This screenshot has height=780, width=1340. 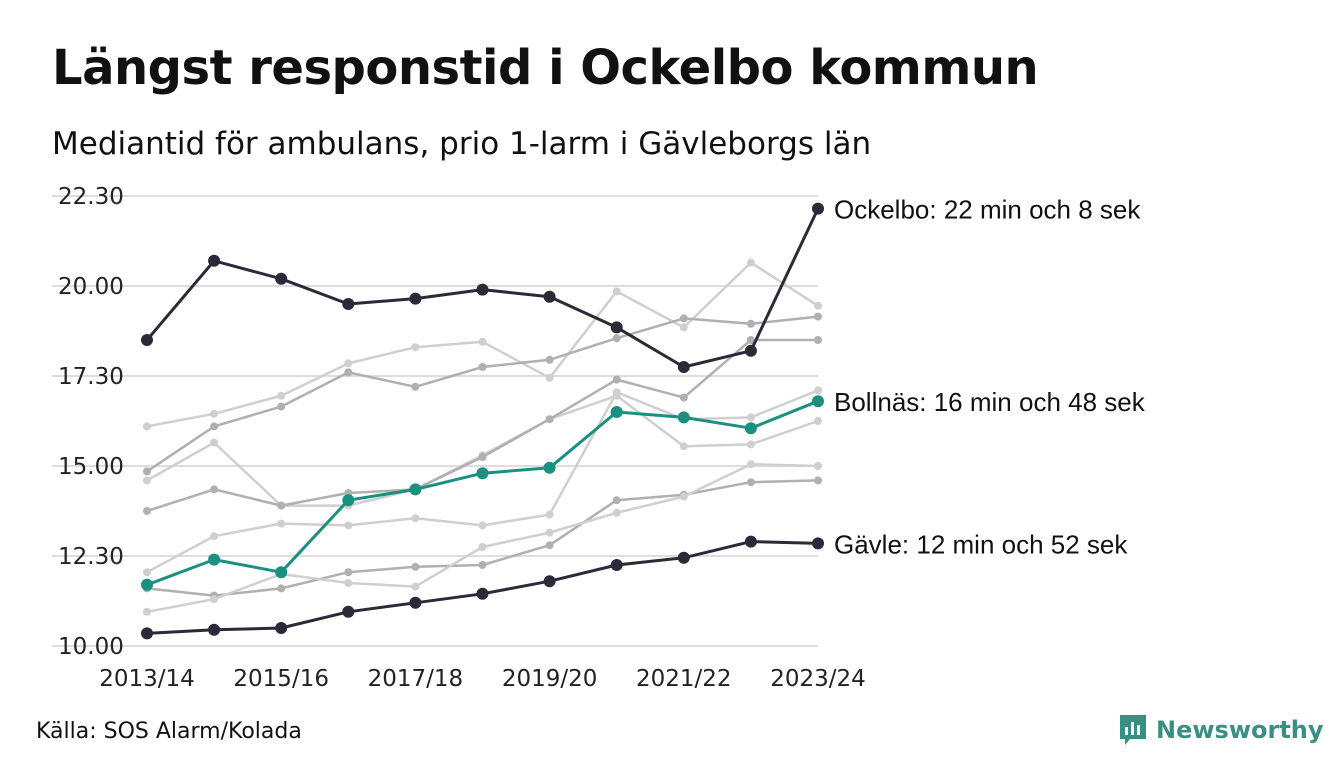 What do you see at coordinates (91, 377) in the screenshot?
I see `y-tick-label: 17.30` at bounding box center [91, 377].